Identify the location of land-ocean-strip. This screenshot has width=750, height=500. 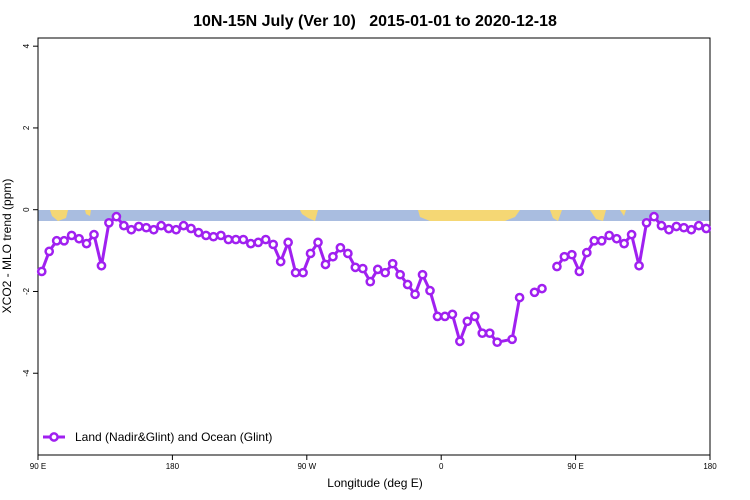
(374, 215).